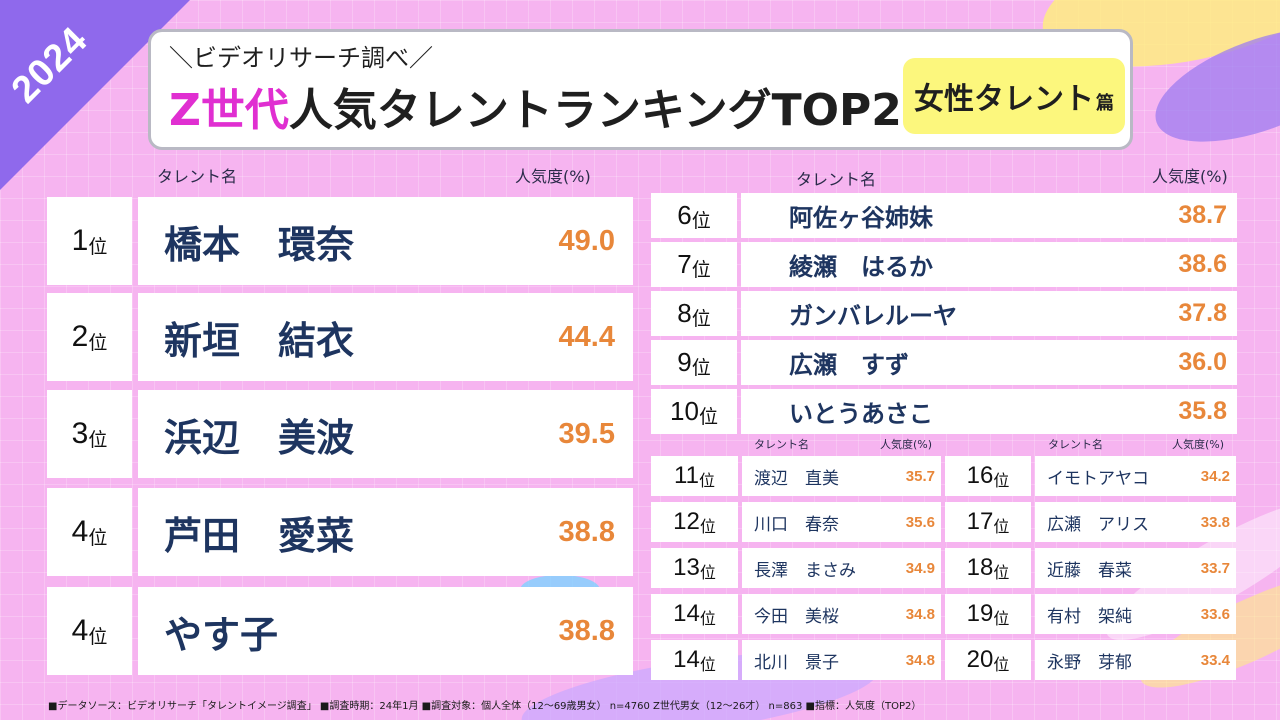 This screenshot has height=720, width=1280. I want to click on title-panel: ＼ビデオリサーチ調べ／ Z世代人気タレントランキングTOP20 女性タレント篇, so click(640, 89).